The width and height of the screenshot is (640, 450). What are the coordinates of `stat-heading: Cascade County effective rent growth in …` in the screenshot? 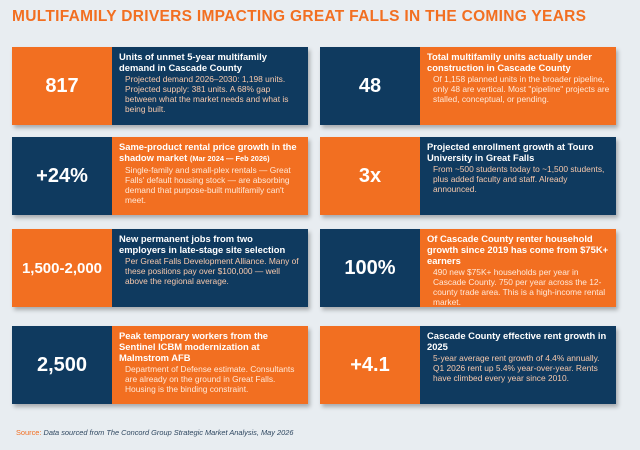 It's located at (517, 341).